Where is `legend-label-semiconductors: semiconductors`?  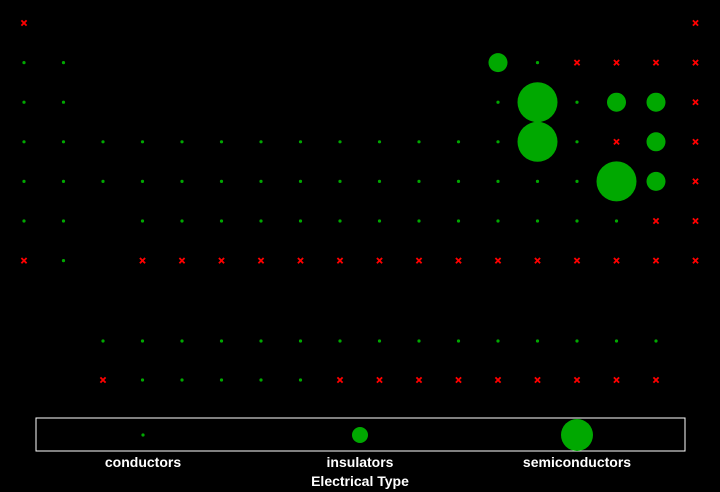 legend-label-semiconductors: semiconductors is located at coordinates (577, 462).